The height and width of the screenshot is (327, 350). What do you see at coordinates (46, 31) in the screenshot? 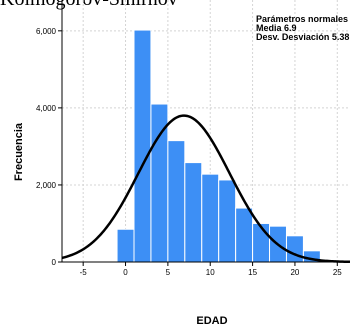
I see `y-tick-label: 6,000` at bounding box center [46, 31].